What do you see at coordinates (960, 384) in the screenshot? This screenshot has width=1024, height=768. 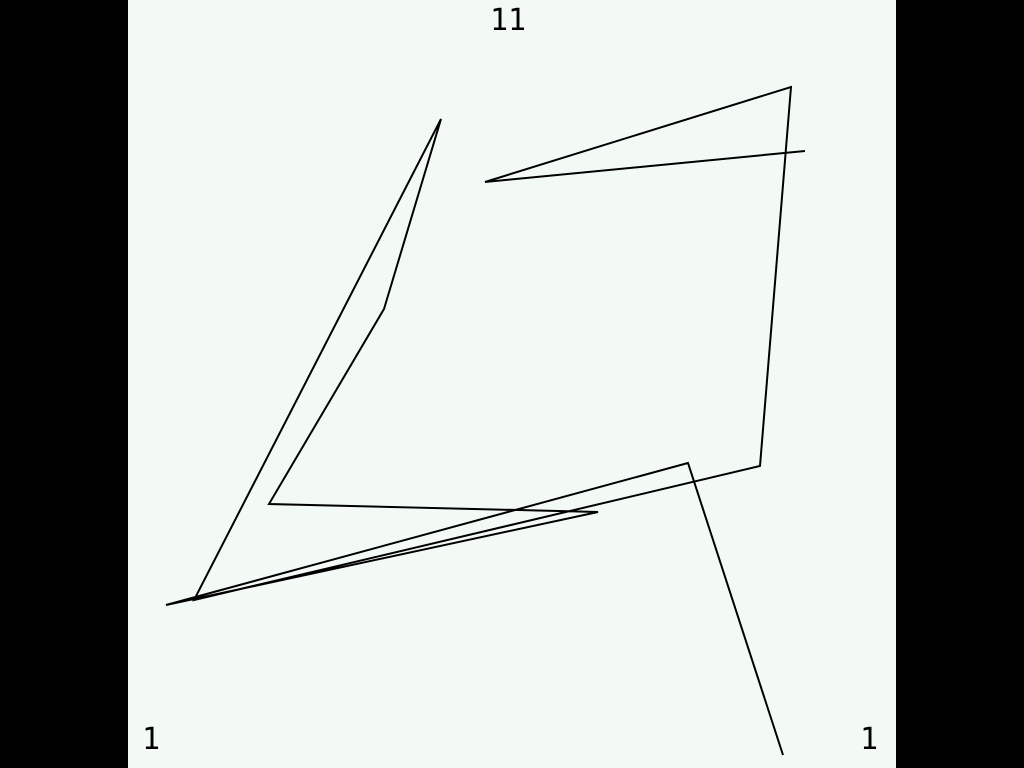 I see `letterbox-right` at bounding box center [960, 384].